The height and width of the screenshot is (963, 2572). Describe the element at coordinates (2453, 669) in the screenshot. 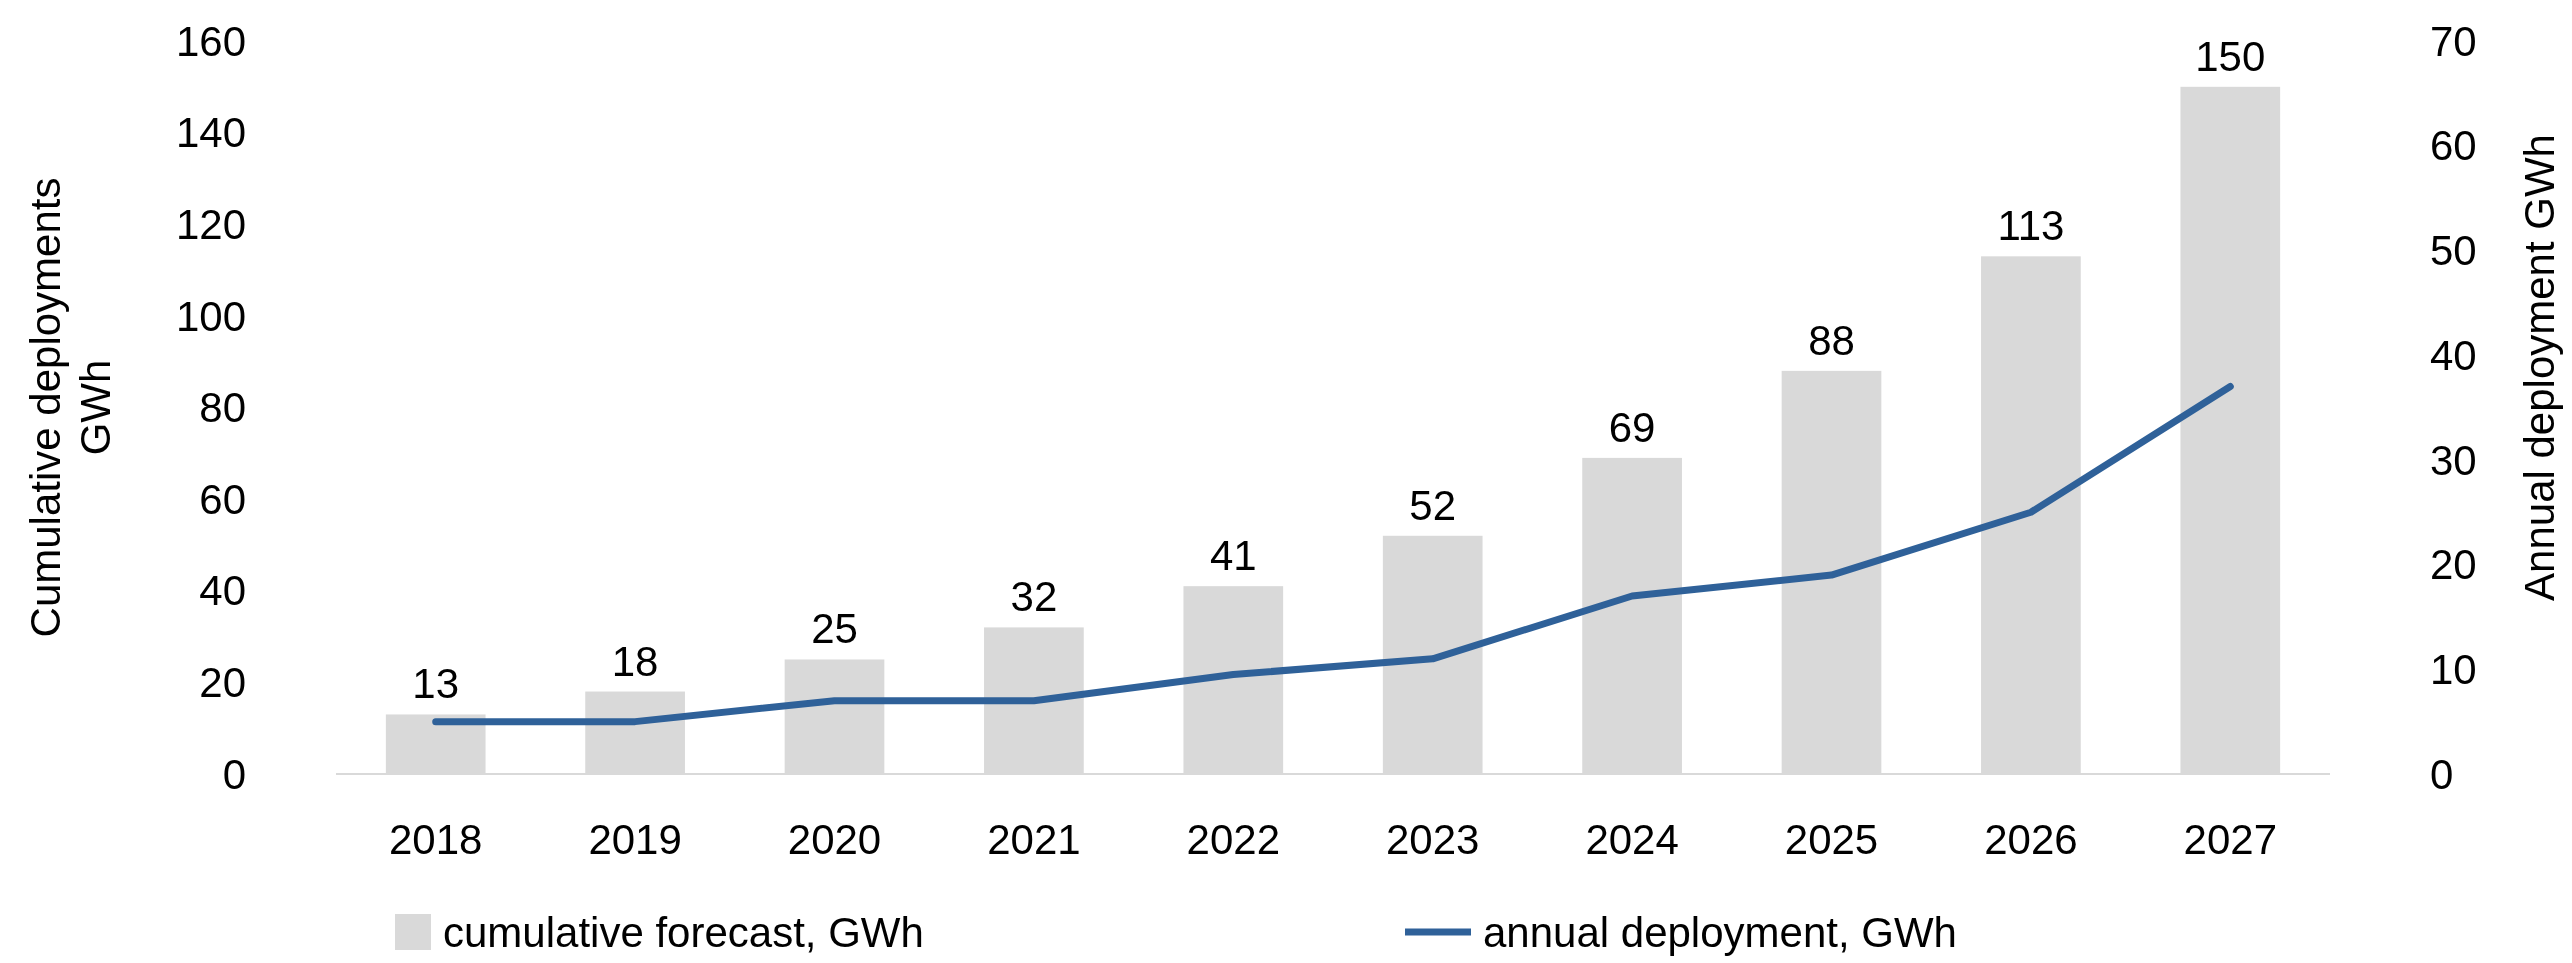

I see `y2-tick-label: 10` at that location.